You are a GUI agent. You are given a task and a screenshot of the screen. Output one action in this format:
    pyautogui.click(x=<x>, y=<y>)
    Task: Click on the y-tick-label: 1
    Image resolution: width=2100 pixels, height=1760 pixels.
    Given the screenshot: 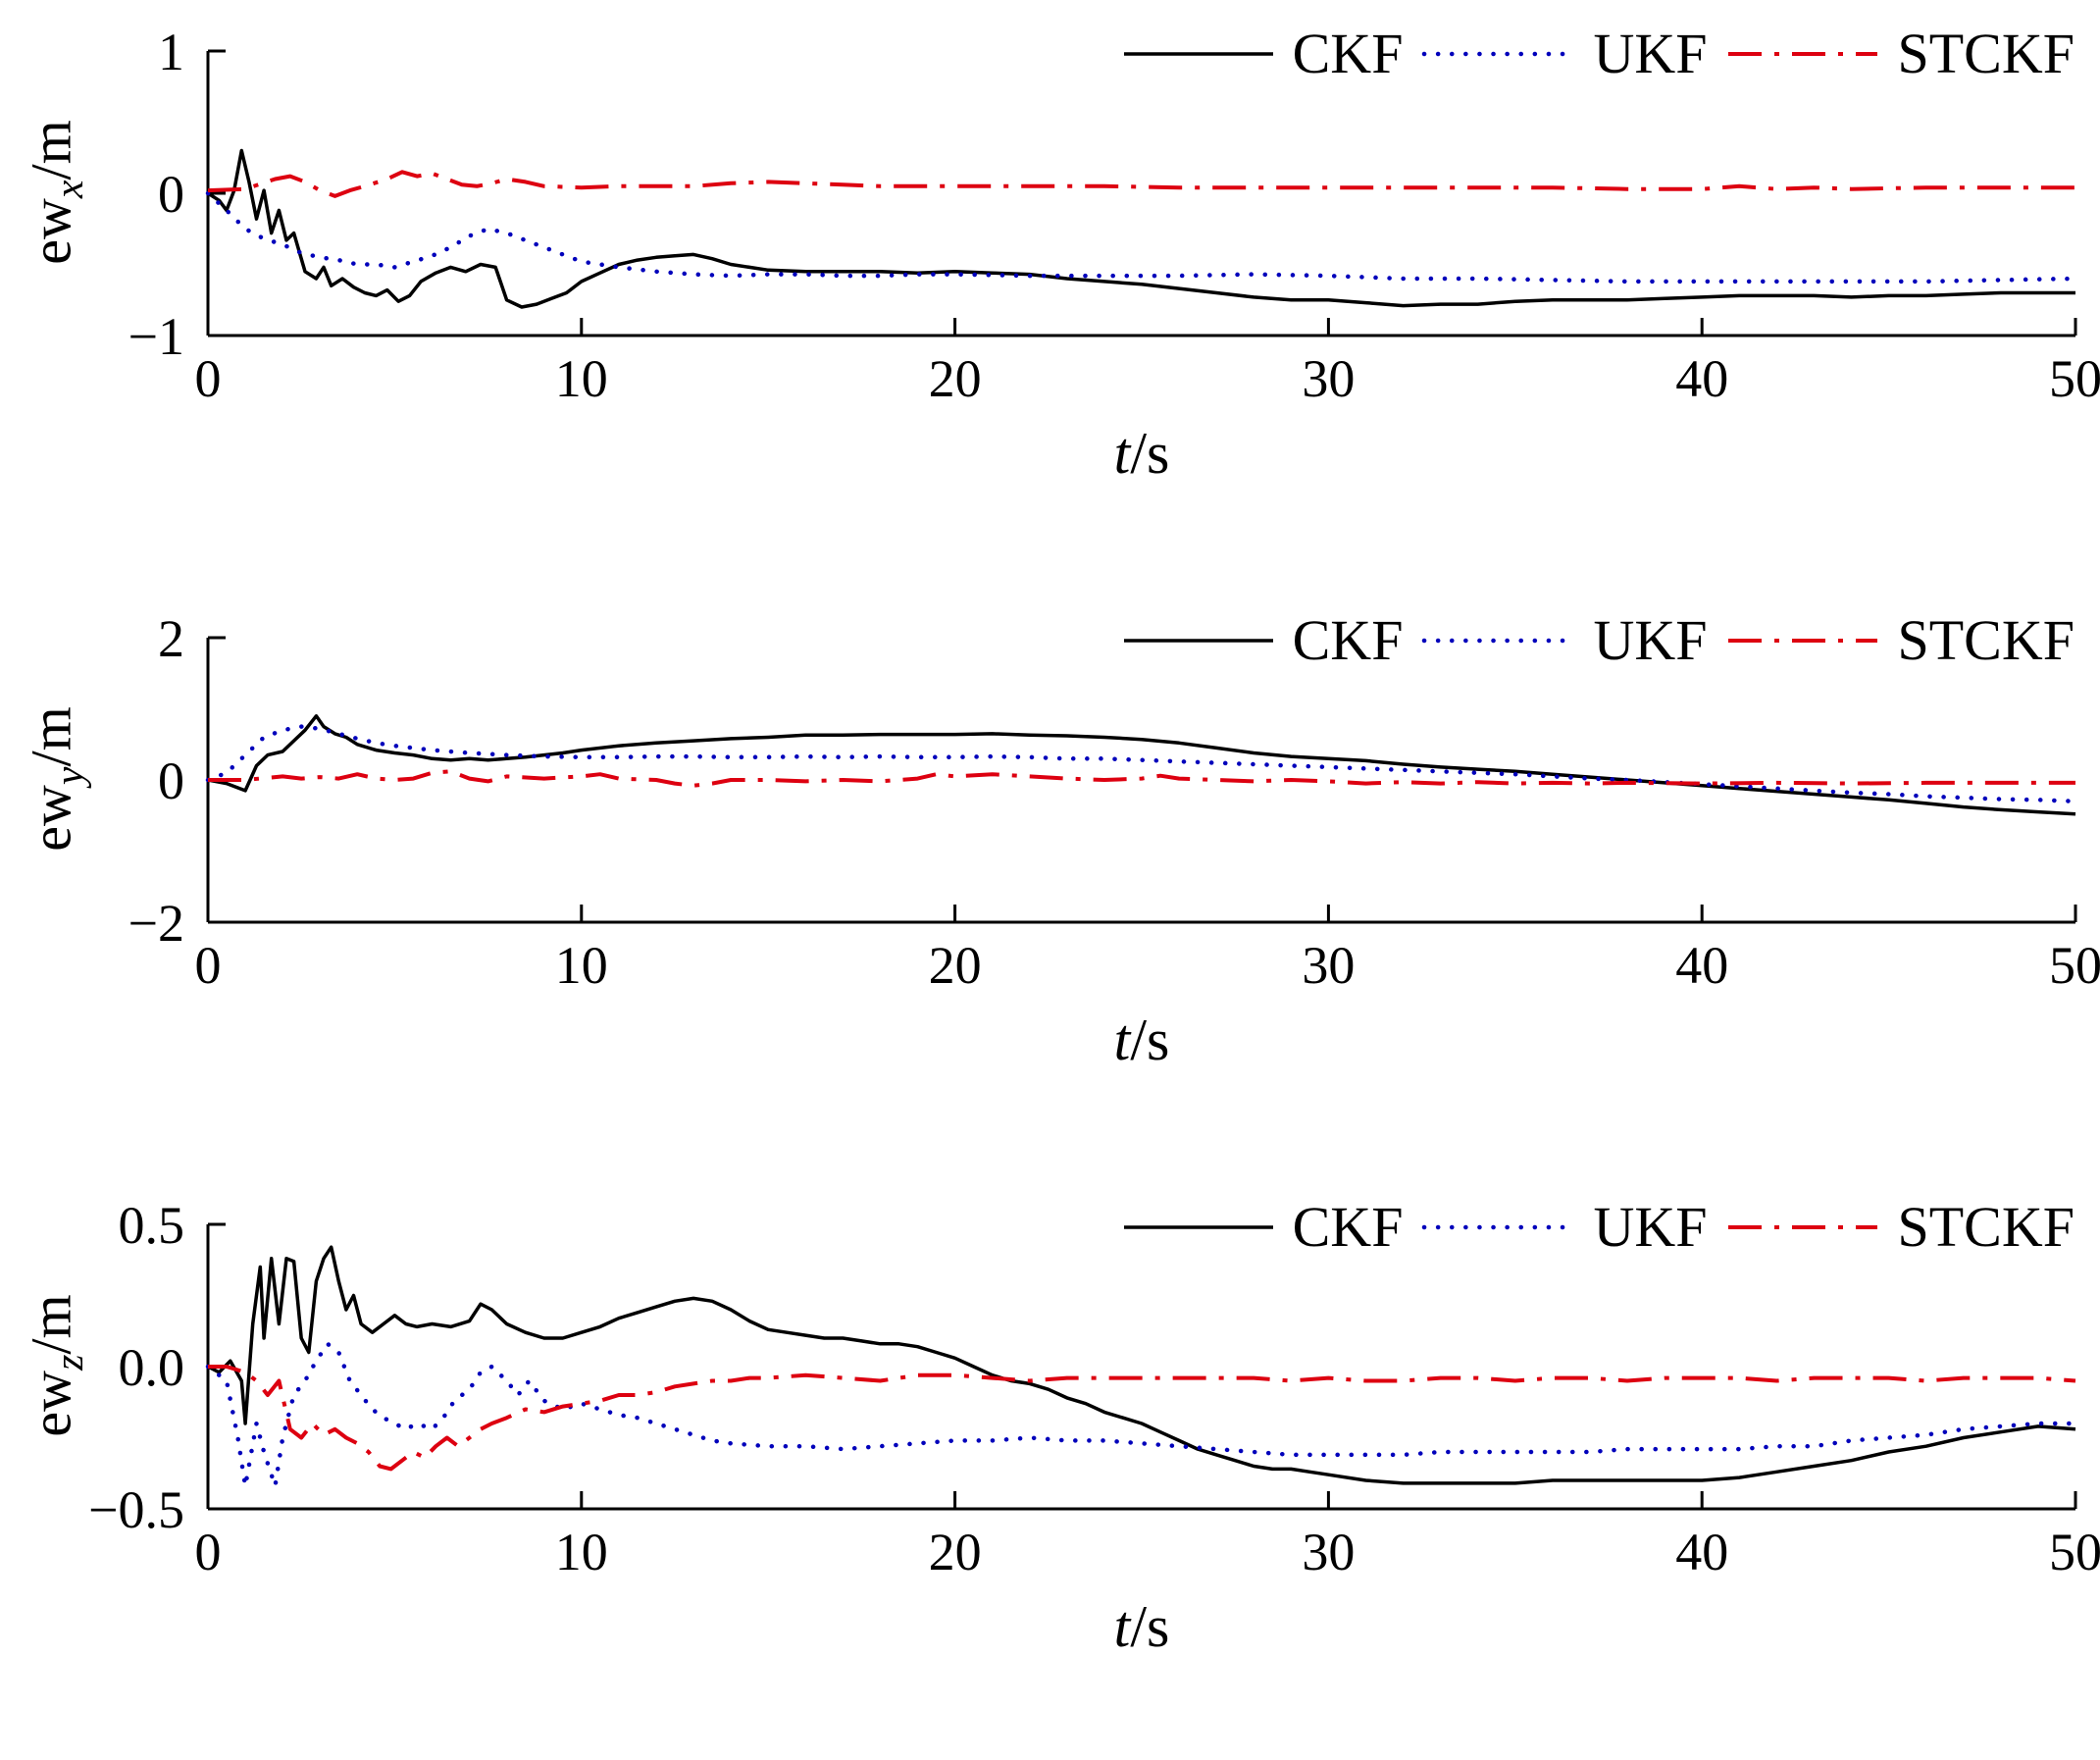 What is the action you would take?
    pyautogui.click(x=171, y=52)
    